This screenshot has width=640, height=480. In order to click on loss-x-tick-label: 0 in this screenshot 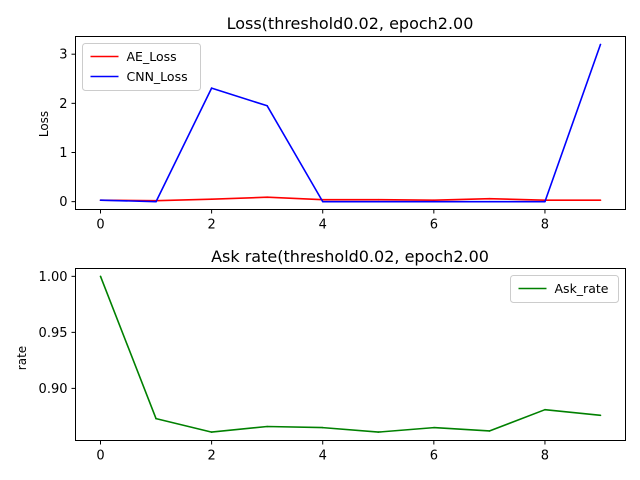, I will do `click(100, 225)`.